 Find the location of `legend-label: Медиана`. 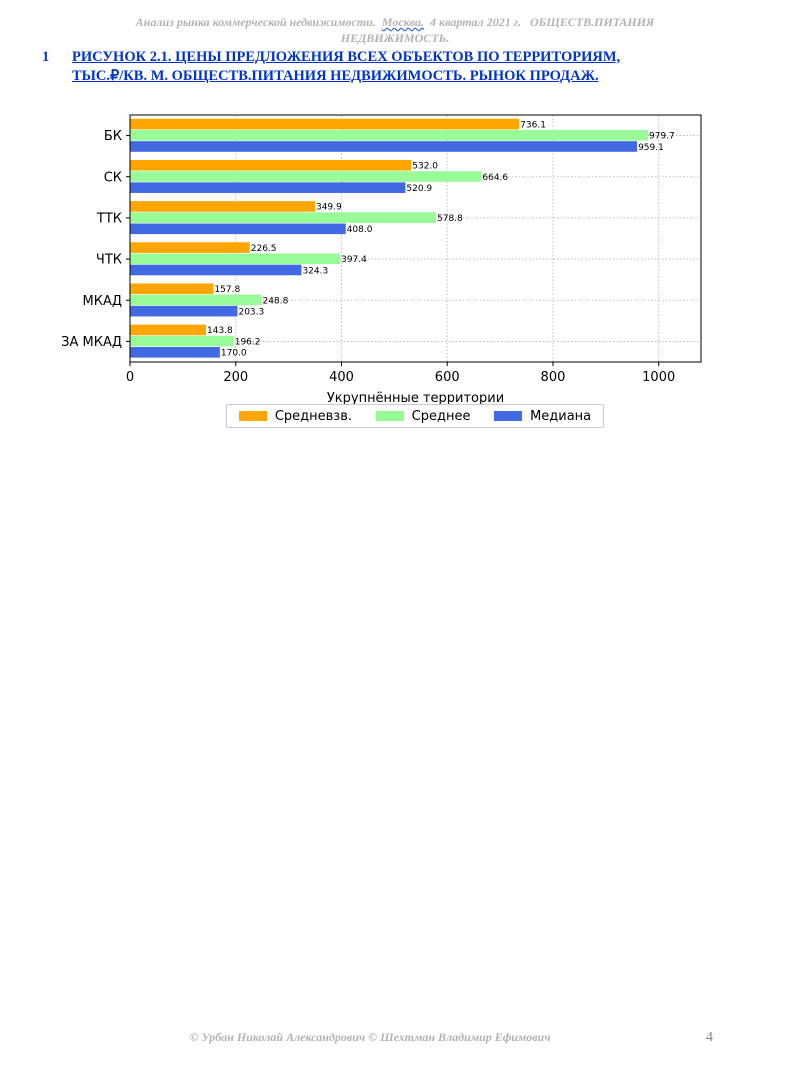

legend-label: Медиана is located at coordinates (561, 416).